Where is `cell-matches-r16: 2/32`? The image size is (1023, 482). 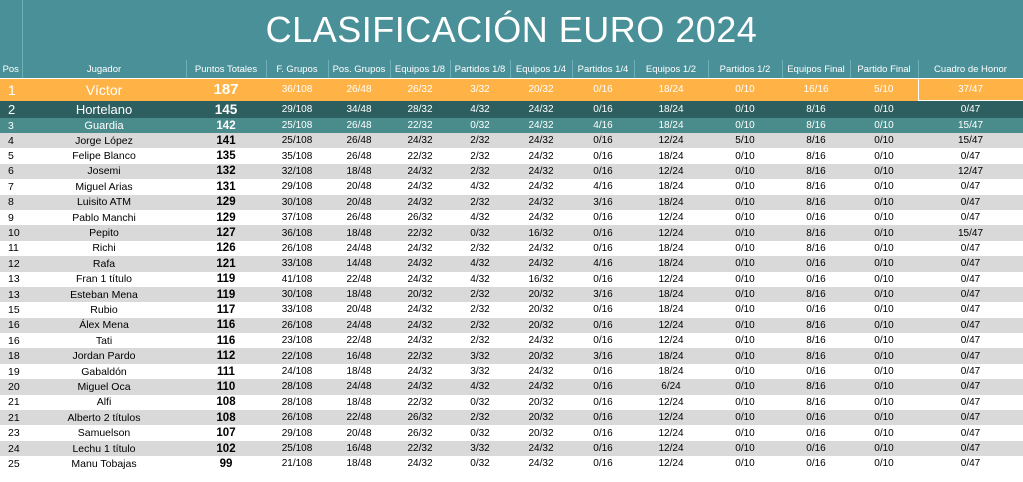 cell-matches-r16: 2/32 is located at coordinates (480, 141).